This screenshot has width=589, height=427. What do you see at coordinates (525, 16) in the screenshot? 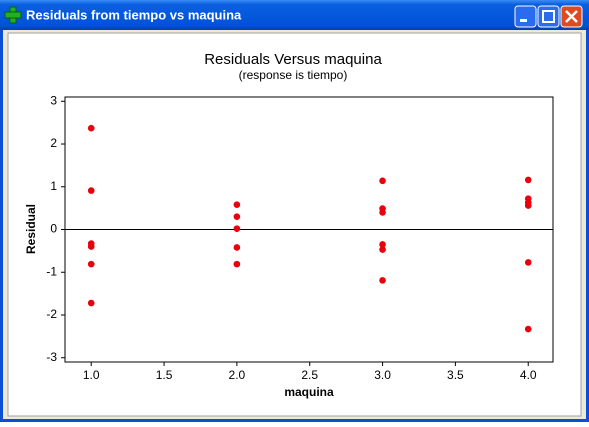
I see `minimize-button` at bounding box center [525, 16].